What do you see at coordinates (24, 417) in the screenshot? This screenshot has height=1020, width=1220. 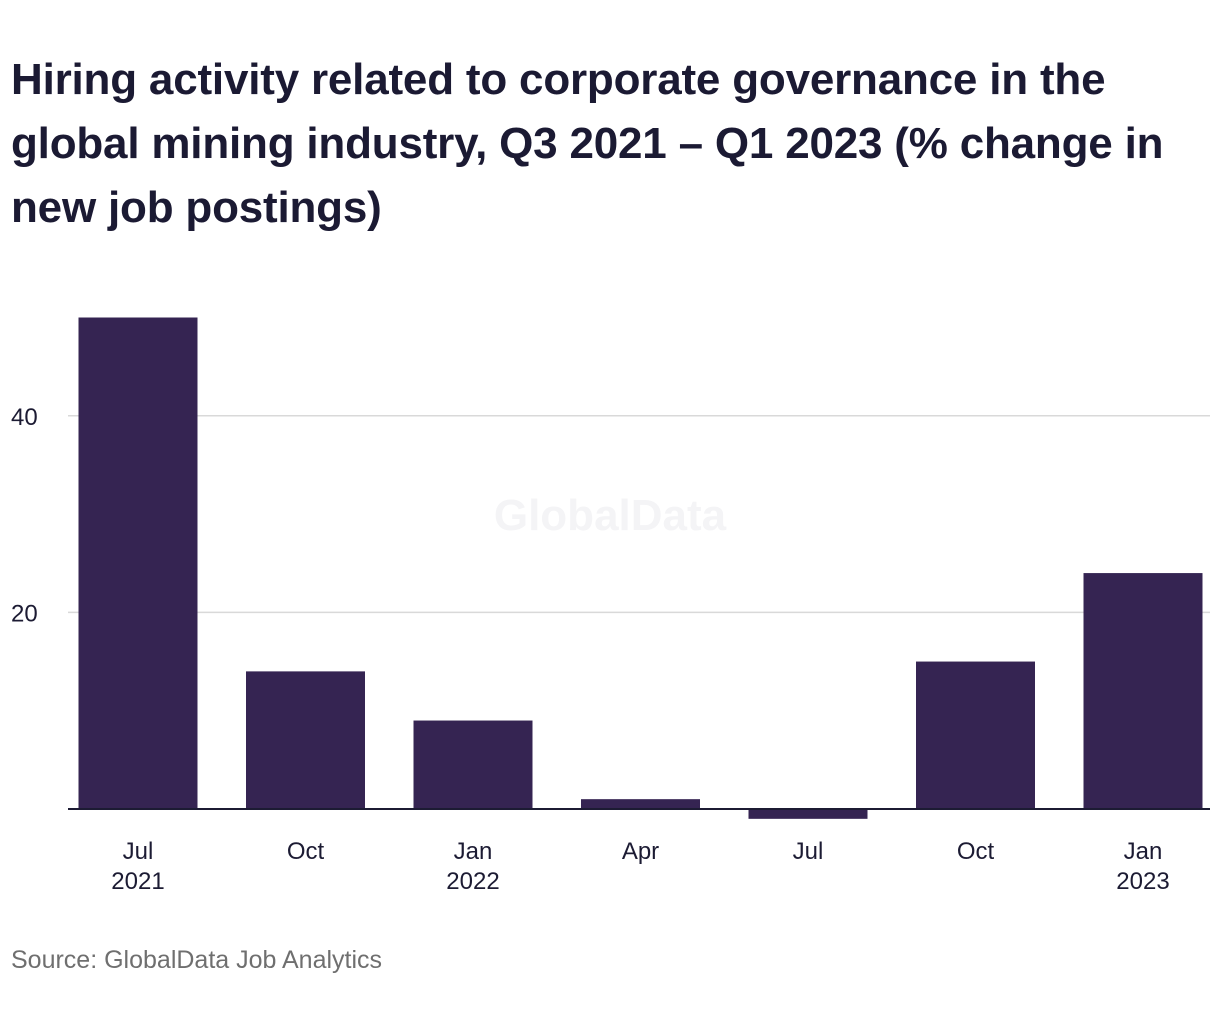 I see `y-tick-label: 40` at bounding box center [24, 417].